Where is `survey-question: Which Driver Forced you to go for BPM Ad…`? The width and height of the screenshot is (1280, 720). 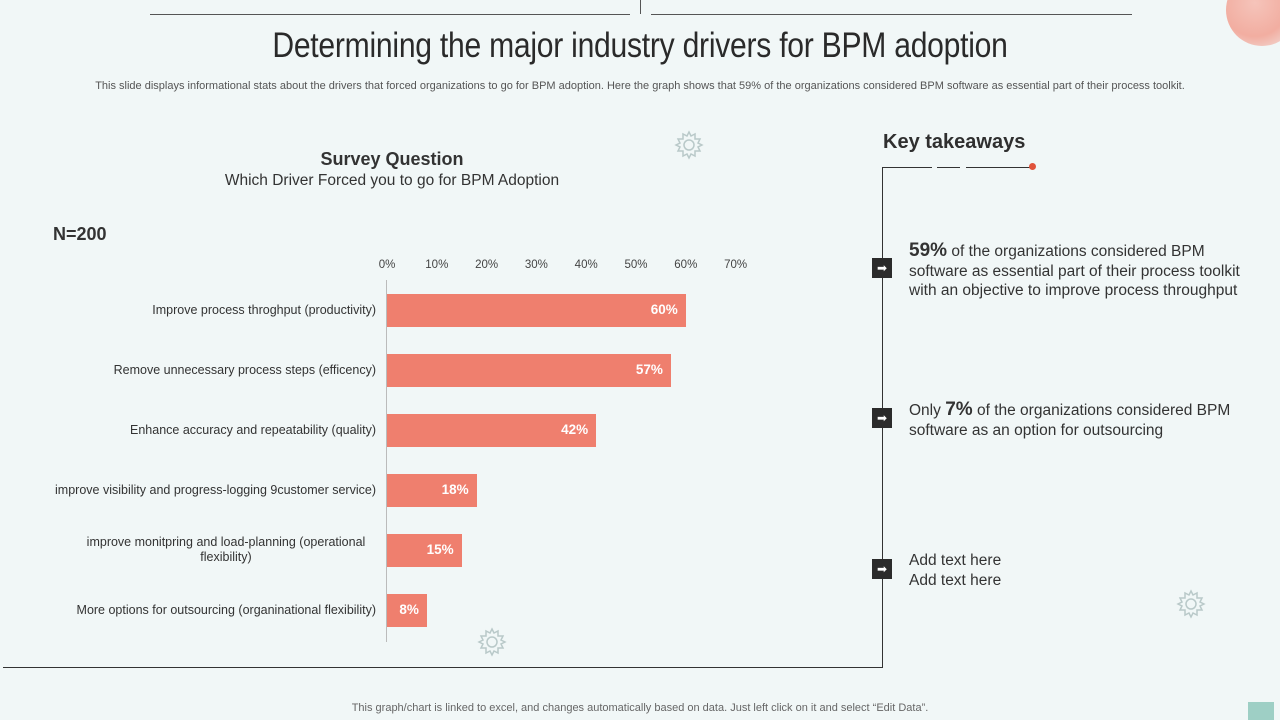
survey-question: Which Driver Forced you to go for BPM Ad… is located at coordinates (392, 180).